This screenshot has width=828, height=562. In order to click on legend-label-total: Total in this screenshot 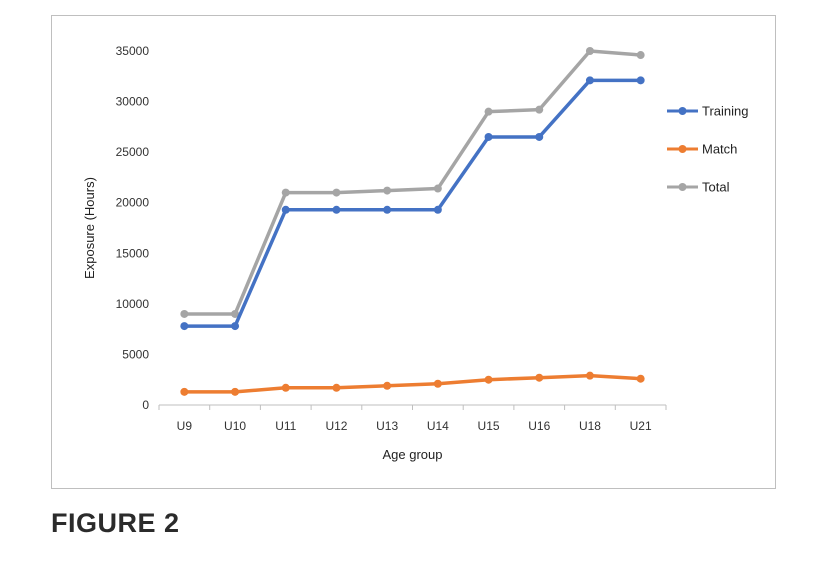, I will do `click(716, 187)`.